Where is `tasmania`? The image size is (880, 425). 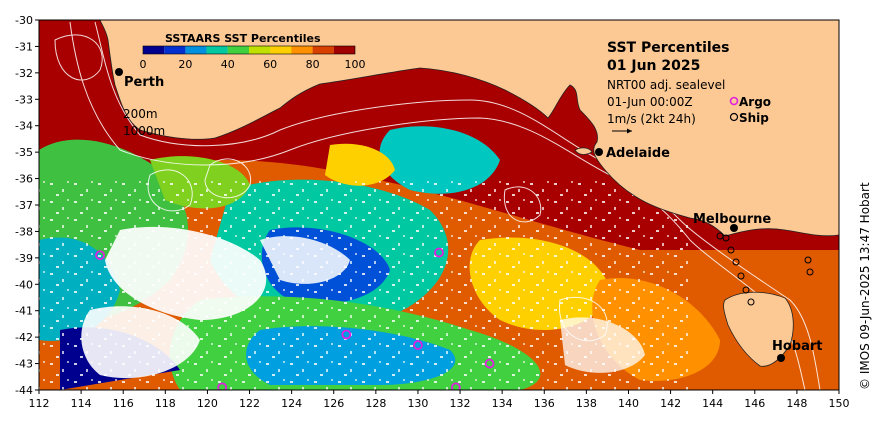 tasmania is located at coordinates (758, 329).